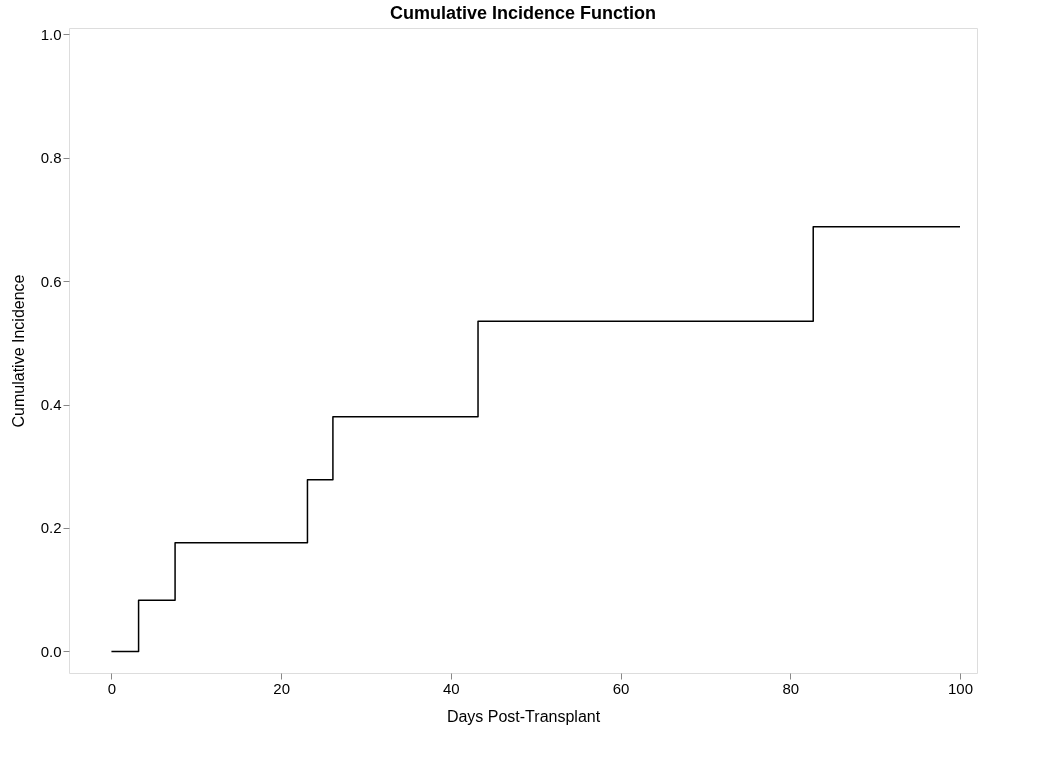 The image size is (1041, 780). I want to click on x-tick-label: 20, so click(281, 688).